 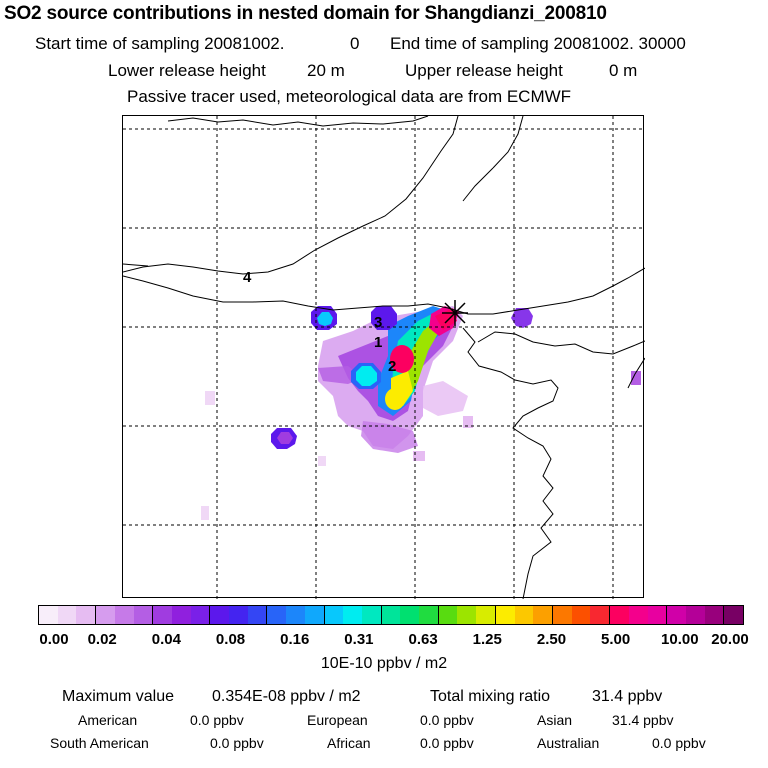 What do you see at coordinates (217, 720) in the screenshot?
I see `region-value-american: 0.0 ppbv` at bounding box center [217, 720].